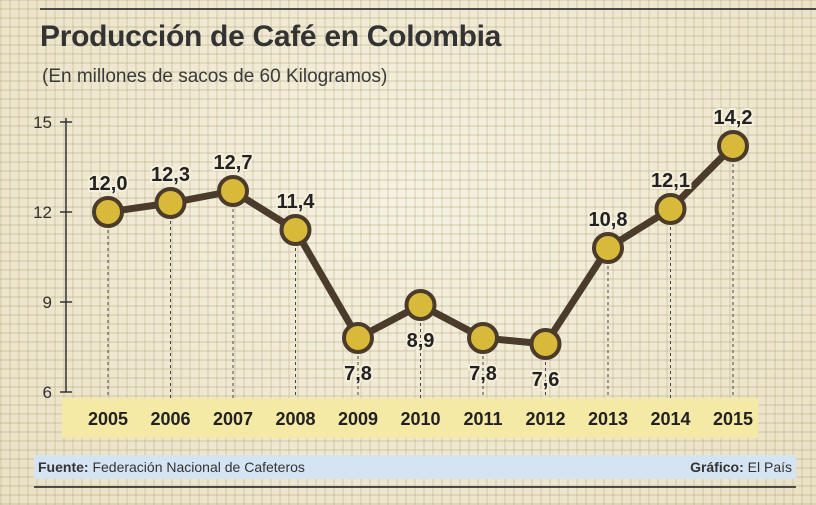  Describe the element at coordinates (295, 419) in the screenshot. I see `x-tick-label: 2008` at that location.